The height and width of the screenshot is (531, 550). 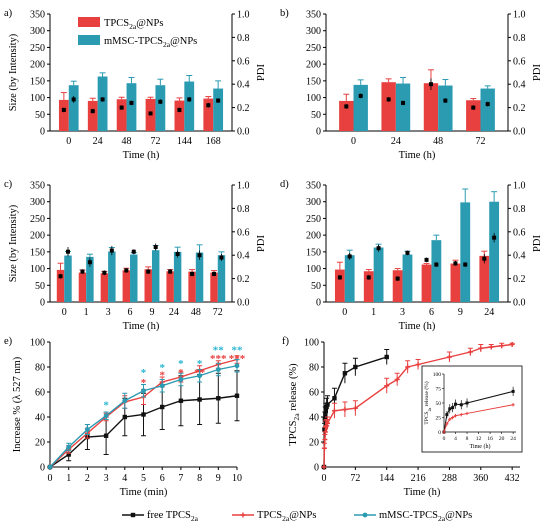 What do you see at coordinates (297, 516) in the screenshot?
I see `bottom-legend: free TPCS2a TPCS2a@NPs mMSC-TPCS2a@NPs` at bounding box center [297, 516].